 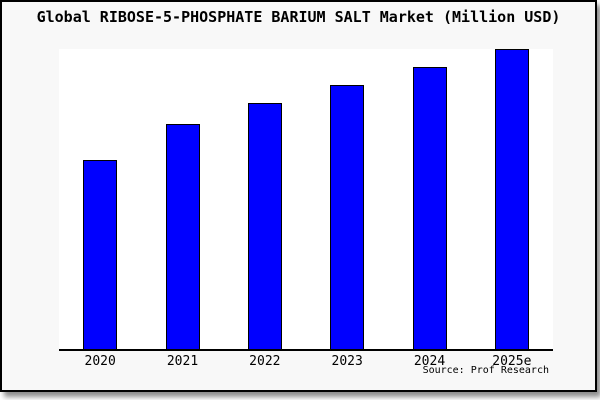 I want to click on bar-2020, so click(x=100, y=254).